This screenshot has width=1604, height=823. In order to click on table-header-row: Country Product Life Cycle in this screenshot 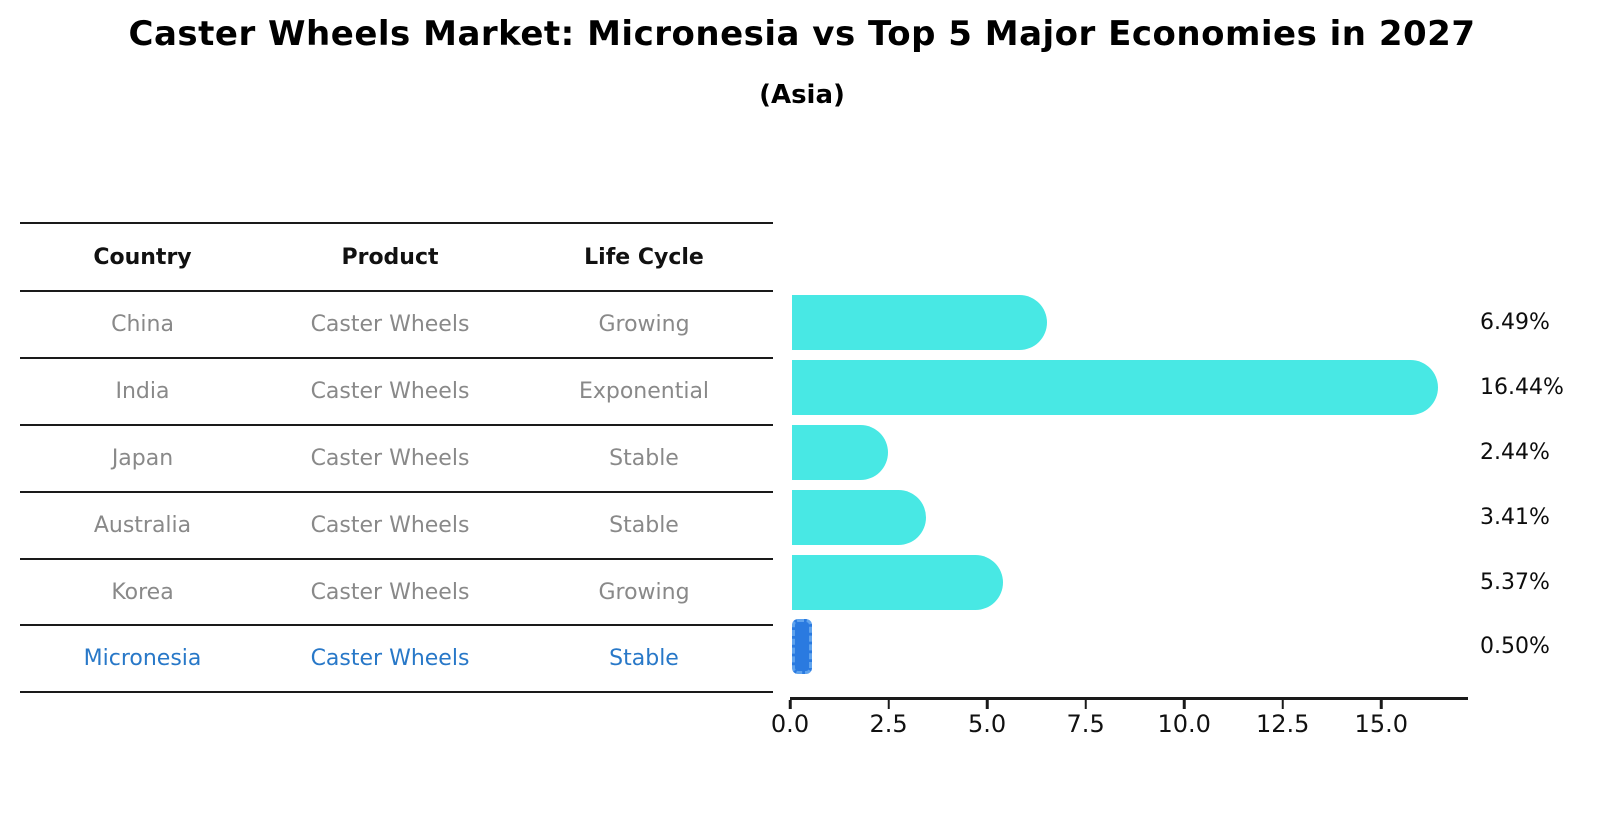, I will do `click(396, 256)`.